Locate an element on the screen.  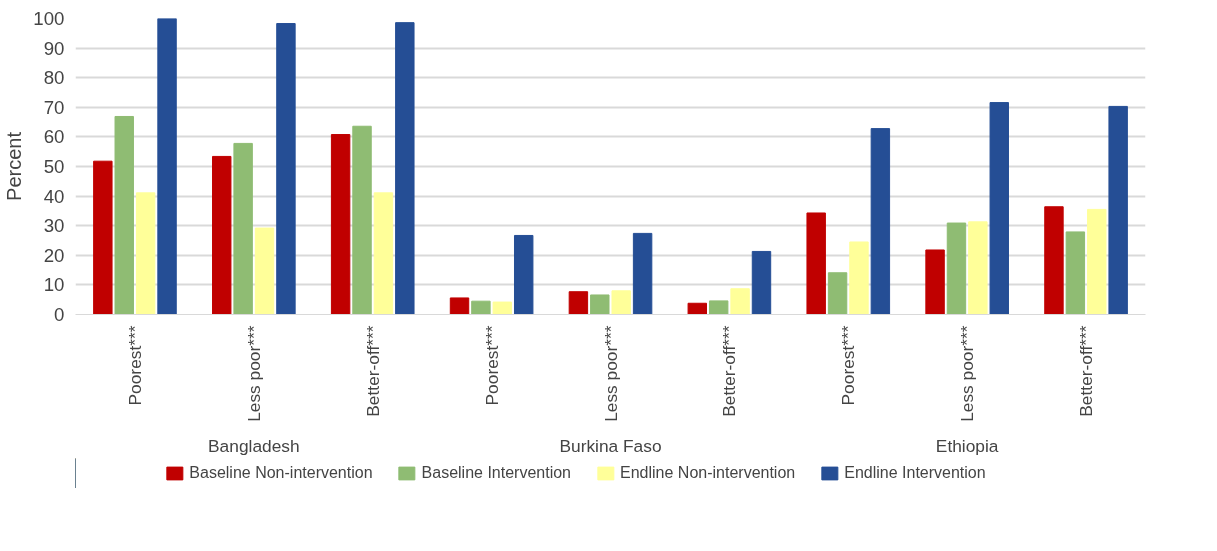
y-tick-label: 80 is located at coordinates (54, 78).